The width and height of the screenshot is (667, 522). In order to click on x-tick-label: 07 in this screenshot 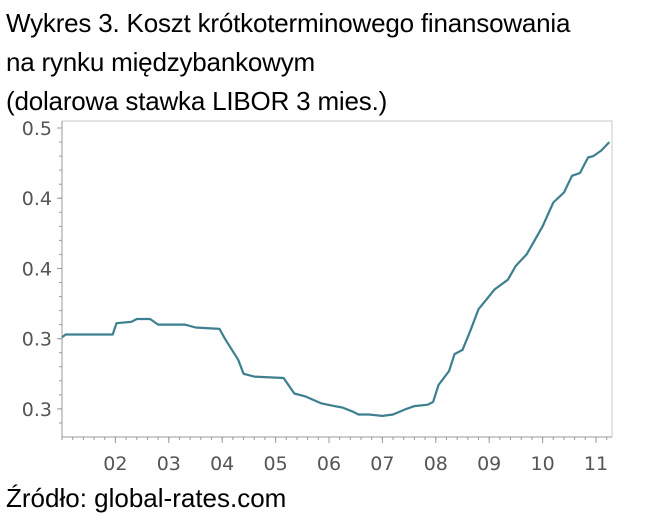, I will do `click(382, 464)`.